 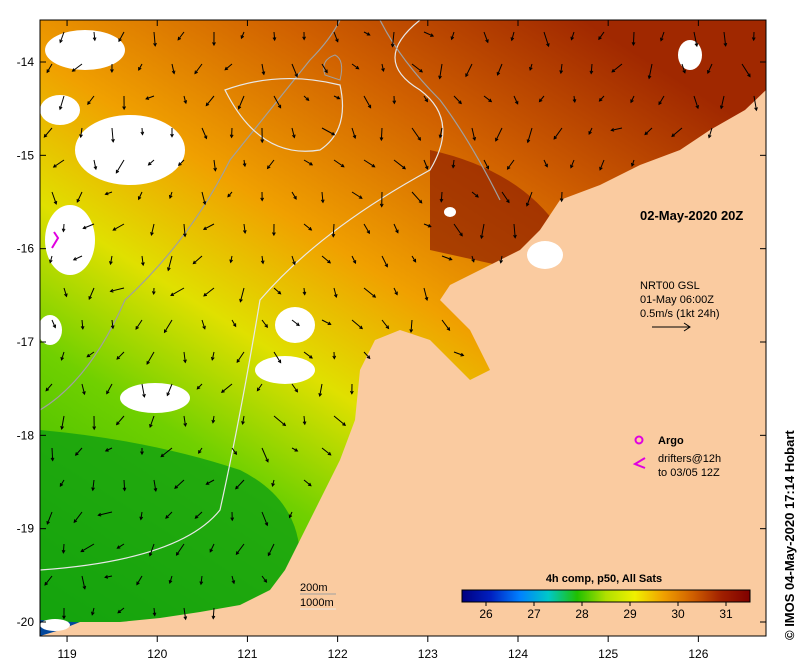 I want to click on x-tick-label: 125, so click(x=608, y=654).